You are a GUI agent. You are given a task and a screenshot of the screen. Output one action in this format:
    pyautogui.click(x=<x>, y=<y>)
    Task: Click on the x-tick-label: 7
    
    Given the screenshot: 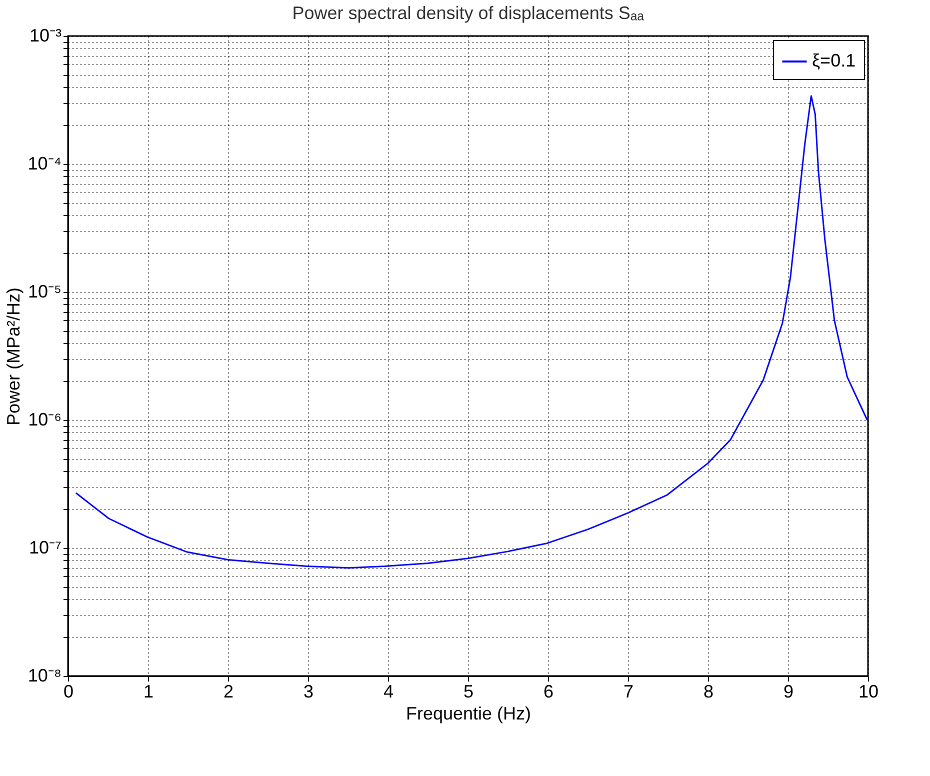 What is the action you would take?
    pyautogui.click(x=628, y=692)
    